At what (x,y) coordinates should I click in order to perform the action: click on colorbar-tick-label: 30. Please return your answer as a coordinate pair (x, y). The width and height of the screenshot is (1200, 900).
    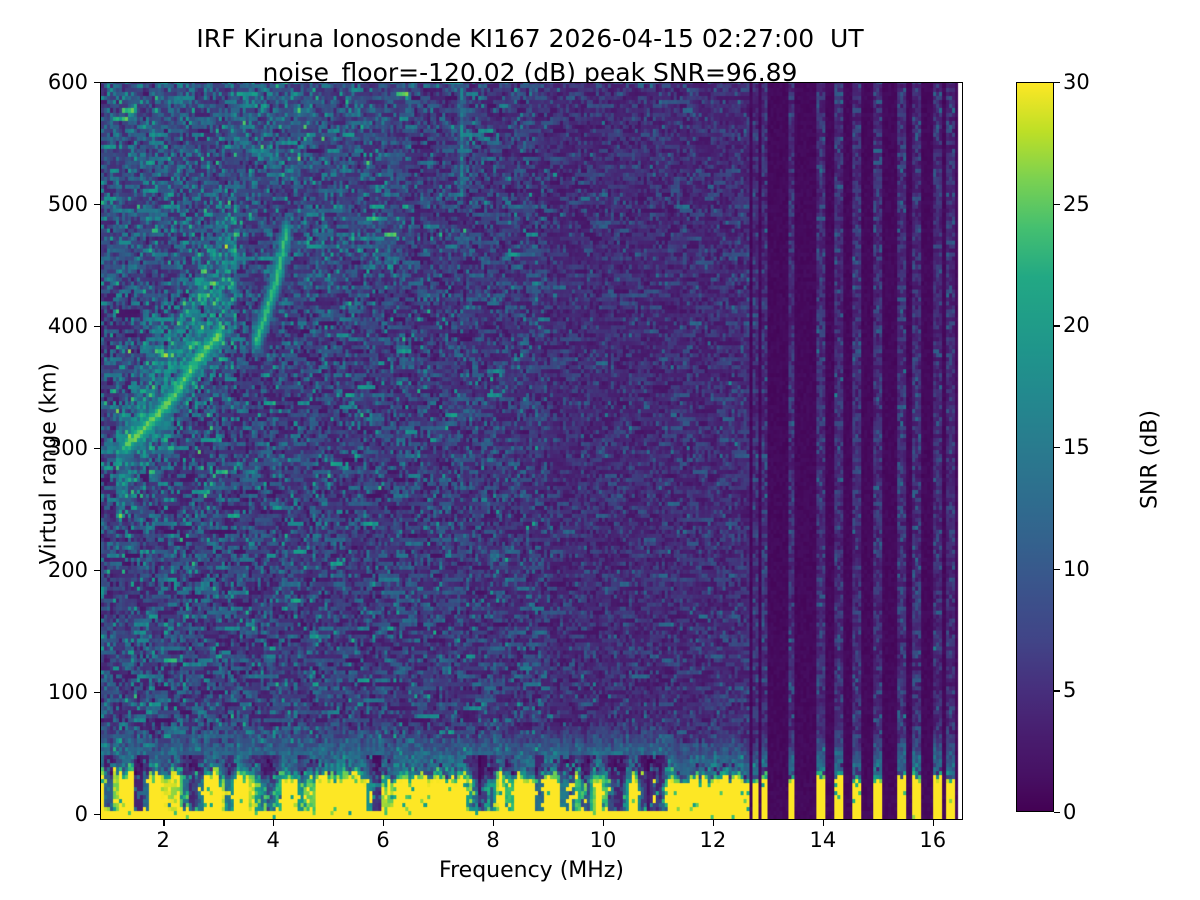
    Looking at the image, I should click on (1076, 82).